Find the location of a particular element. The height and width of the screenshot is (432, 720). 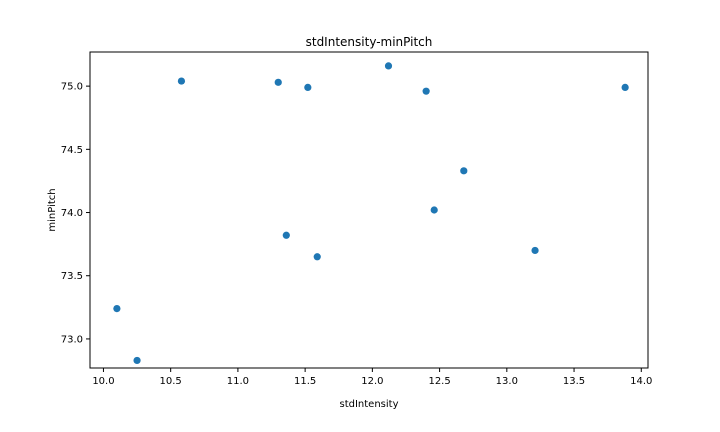

y-axis: 73.0 73.5 74.0 74.5 75.0 is located at coordinates (75, 213).